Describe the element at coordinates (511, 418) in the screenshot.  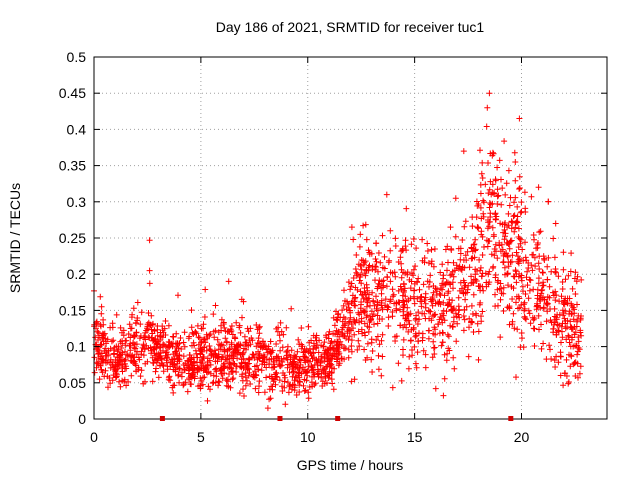
I see `axis-marker` at that location.